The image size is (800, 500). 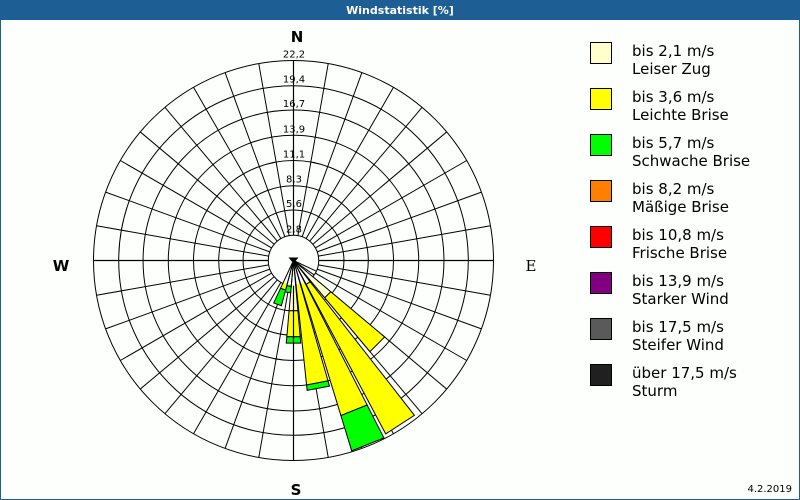 What do you see at coordinates (680, 299) in the screenshot?
I see `legend-label: Starker Wind` at bounding box center [680, 299].